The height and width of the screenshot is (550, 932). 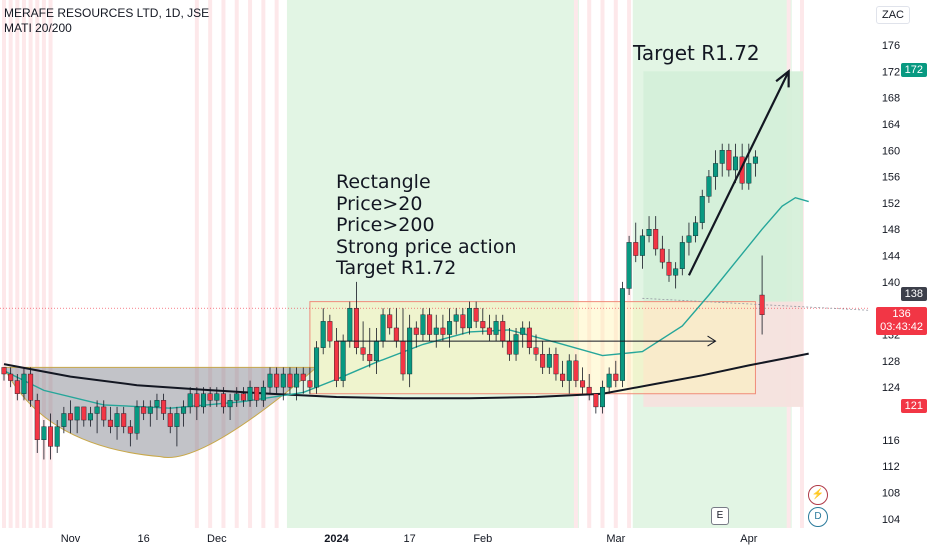 What do you see at coordinates (901, 275) in the screenshot?
I see `y-axis-panel` at bounding box center [901, 275].